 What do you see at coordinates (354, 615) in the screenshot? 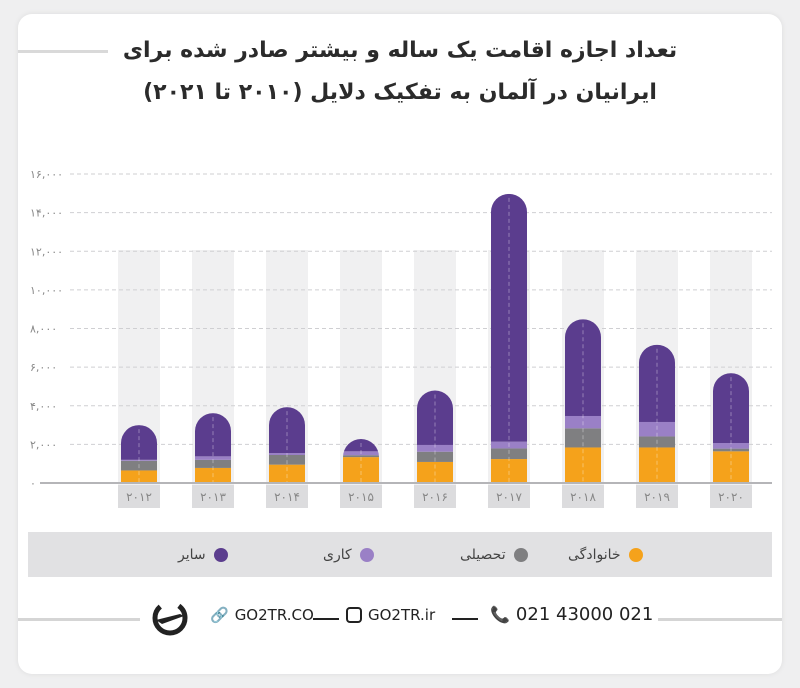
I see `instagram-icon` at bounding box center [354, 615].